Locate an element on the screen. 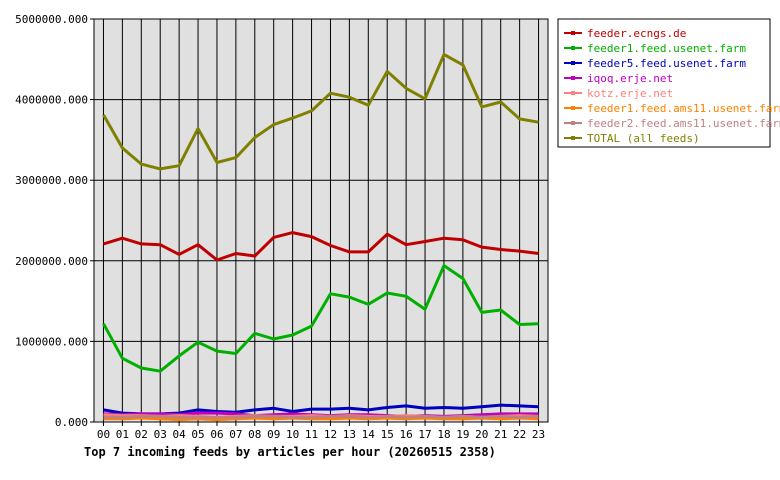 This screenshot has width=780, height=480. x-tick-label: 18 is located at coordinates (443, 434).